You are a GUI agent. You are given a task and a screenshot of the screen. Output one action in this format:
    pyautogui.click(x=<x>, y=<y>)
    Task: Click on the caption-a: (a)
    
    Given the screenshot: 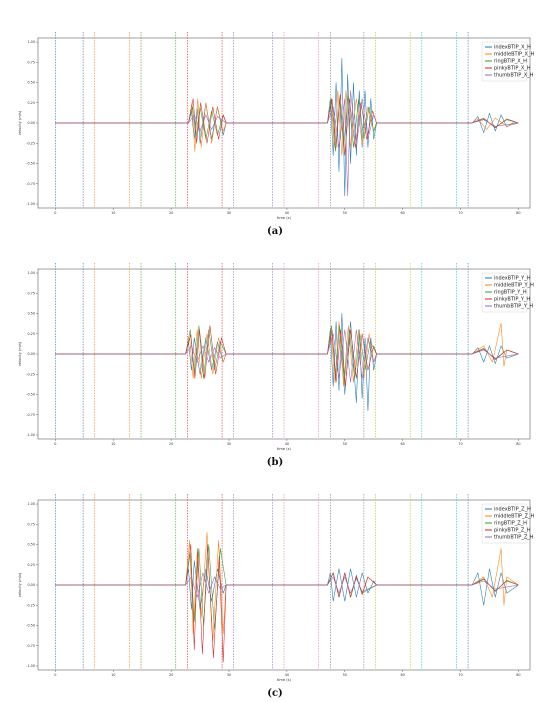 What is the action you would take?
    pyautogui.click(x=275, y=231)
    